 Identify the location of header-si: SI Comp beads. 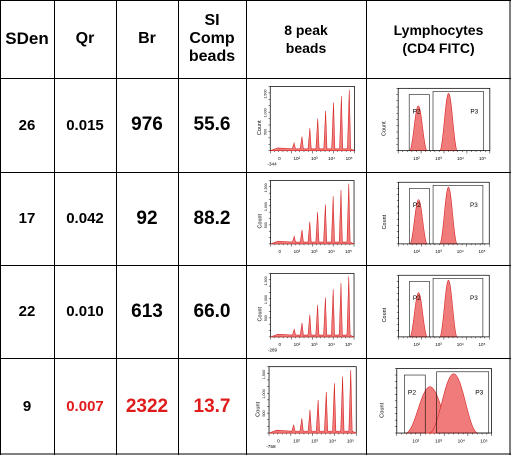
(212, 38).